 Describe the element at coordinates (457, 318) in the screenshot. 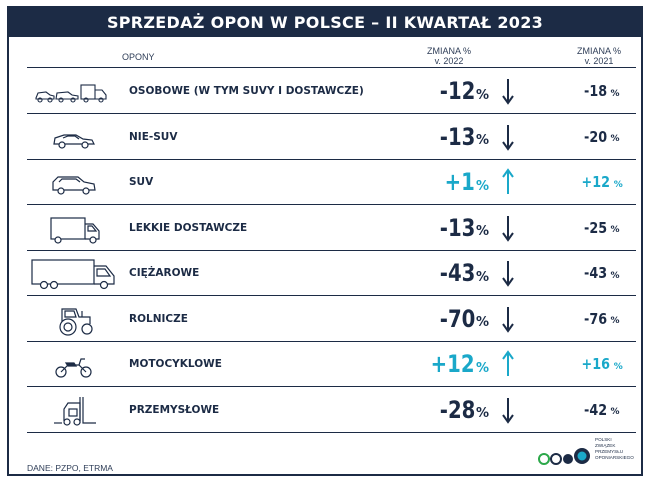

I see `change-2022-value: -70` at that location.